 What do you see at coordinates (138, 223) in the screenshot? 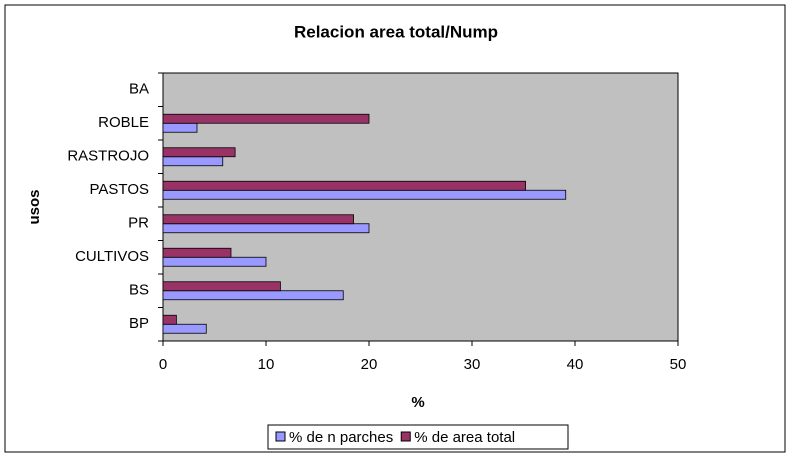
I see `y-tick-label: PR` at bounding box center [138, 223].